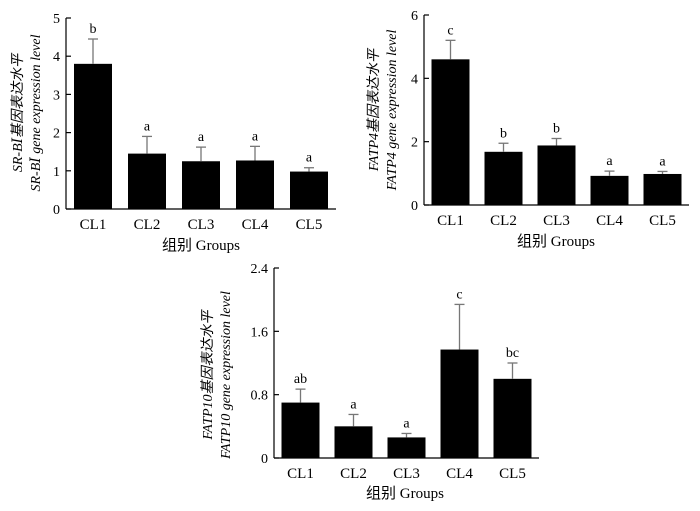 The height and width of the screenshot is (511, 700). What do you see at coordinates (260, 269) in the screenshot?
I see `y-tick-label: 2.4` at bounding box center [260, 269].